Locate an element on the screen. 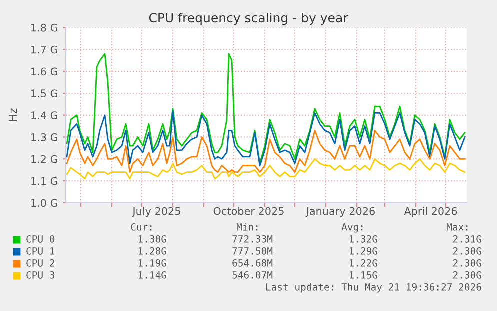  text: 546.07M is located at coordinates (252, 275).